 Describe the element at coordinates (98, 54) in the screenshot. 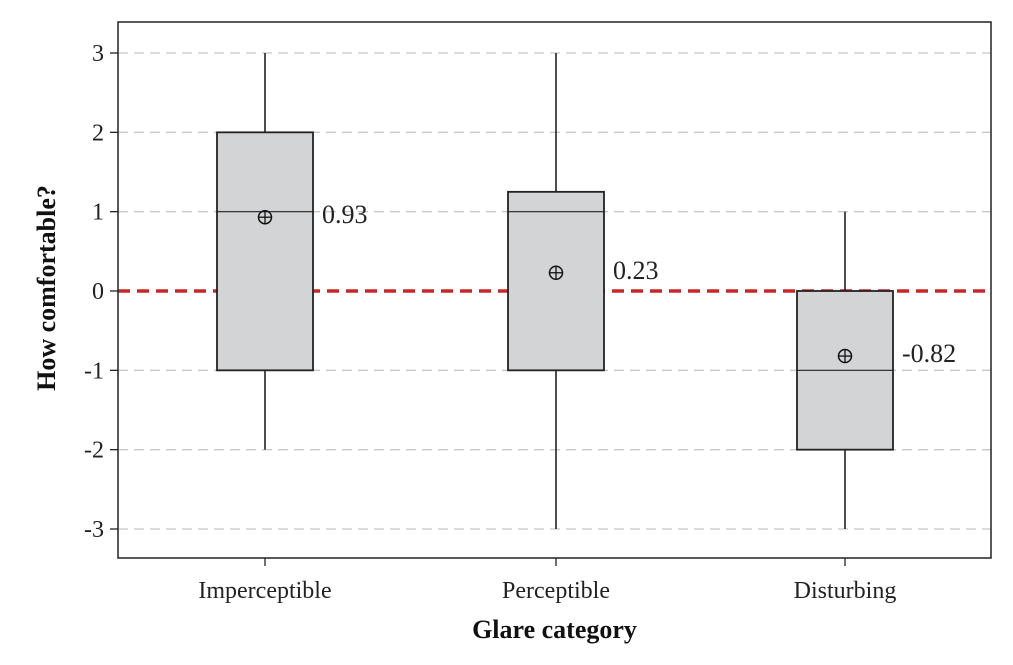

I see `y-tick-label: 3` at that location.